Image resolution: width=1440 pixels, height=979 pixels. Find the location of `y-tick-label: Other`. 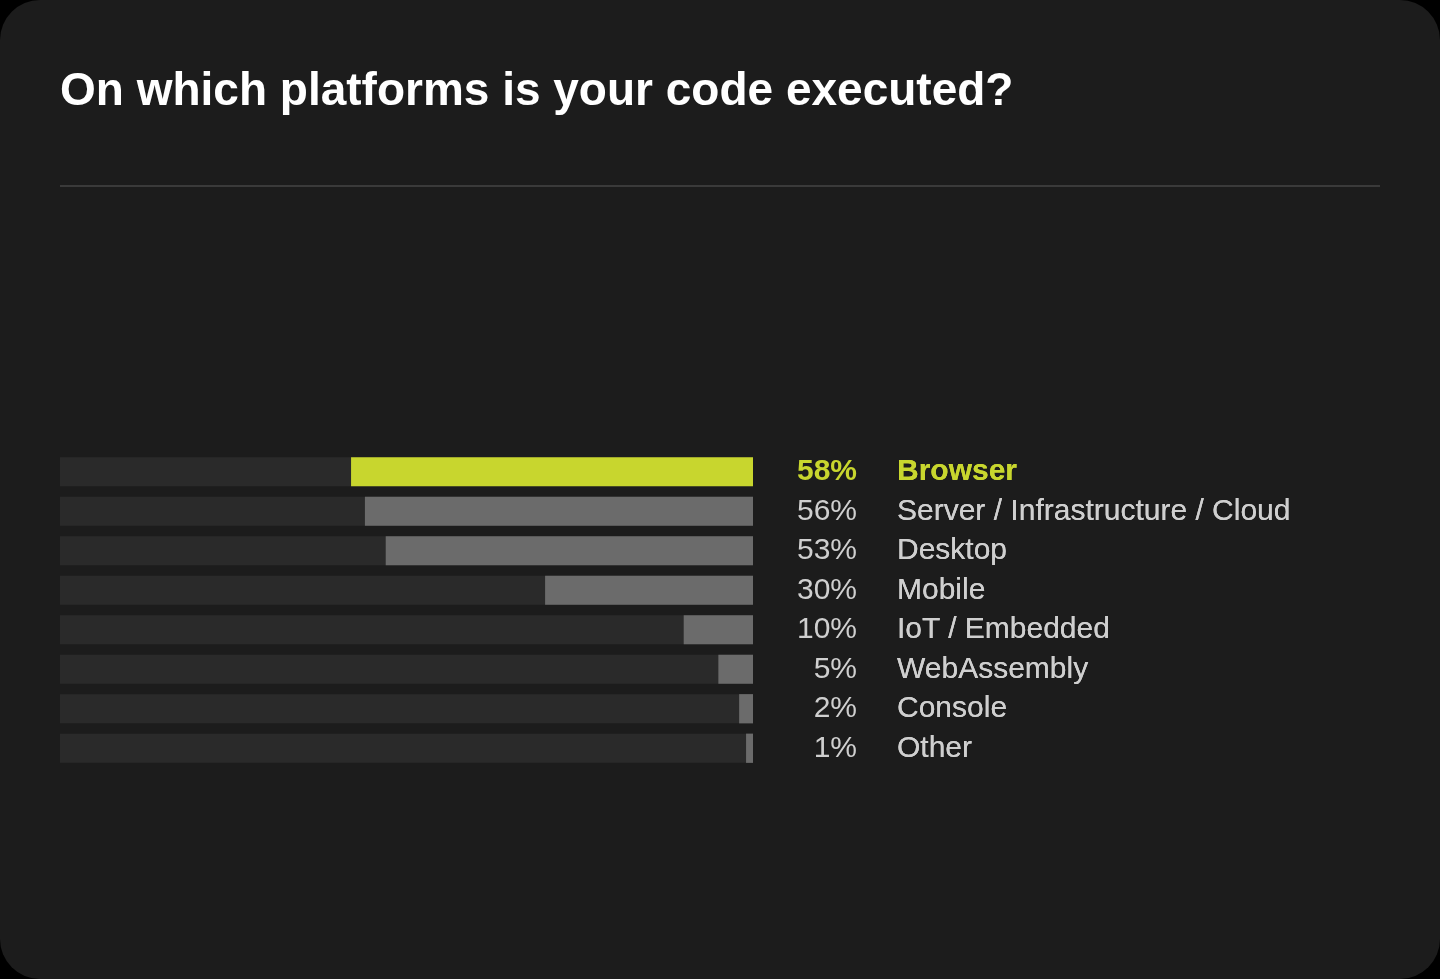

y-tick-label: Other is located at coordinates (935, 746).